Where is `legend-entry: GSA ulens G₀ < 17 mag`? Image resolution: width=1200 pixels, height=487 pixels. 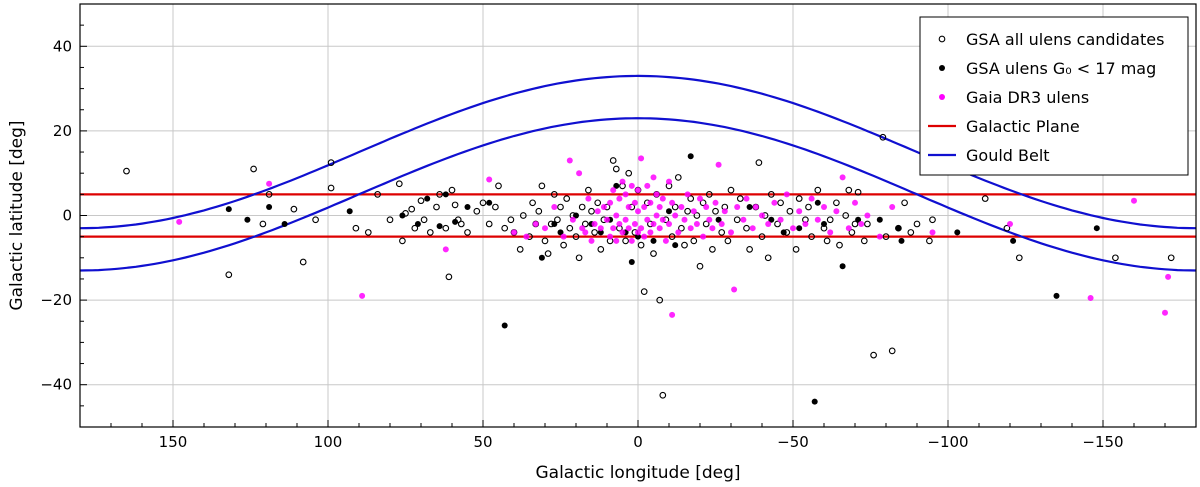
legend-entry: GSA ulens G₀ < 17 mag is located at coordinates (1047, 68).